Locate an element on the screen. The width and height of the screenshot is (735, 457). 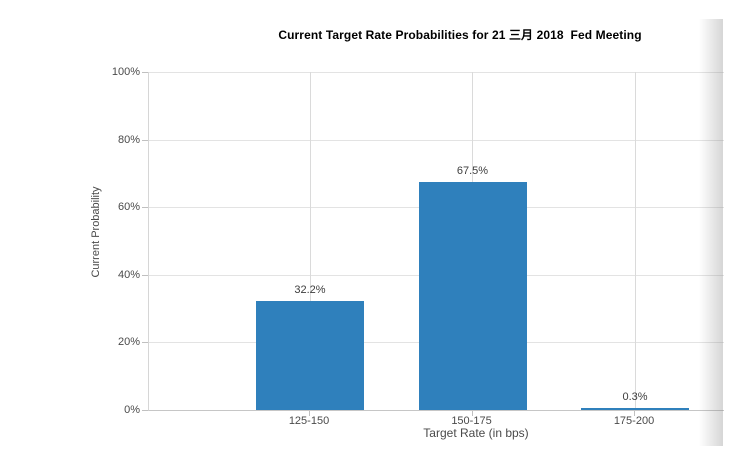
y-axis-title: Current Probability is located at coordinates (96, 232).